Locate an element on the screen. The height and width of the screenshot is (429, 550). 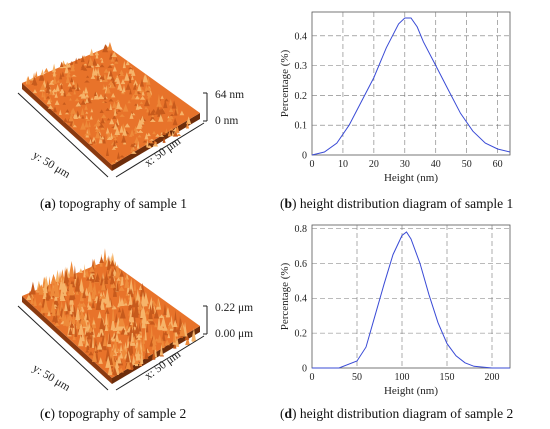
x-axis-label: Height (nm) is located at coordinates (411, 178).